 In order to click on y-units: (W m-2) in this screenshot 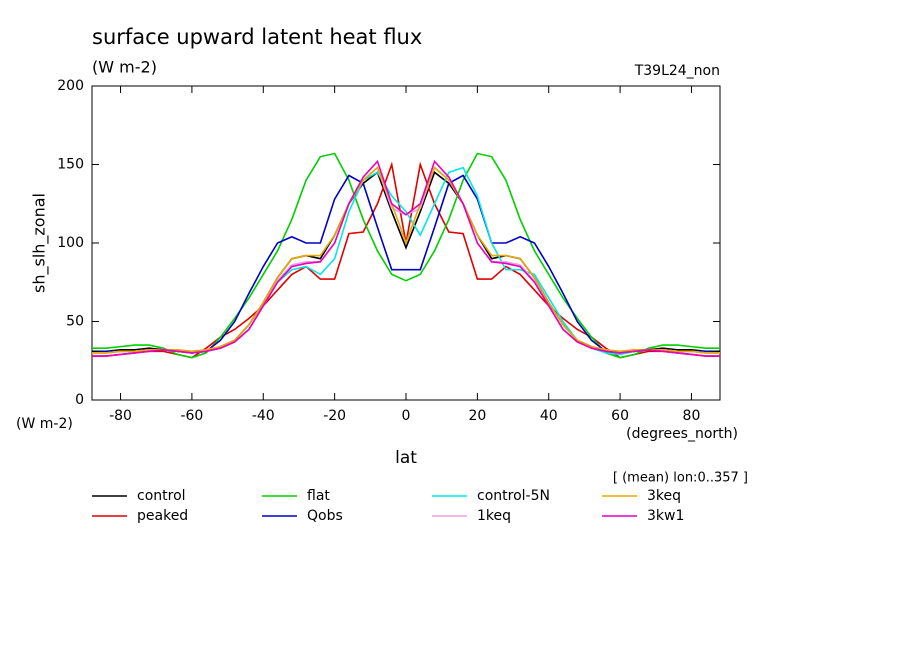, I will do `click(44, 424)`.